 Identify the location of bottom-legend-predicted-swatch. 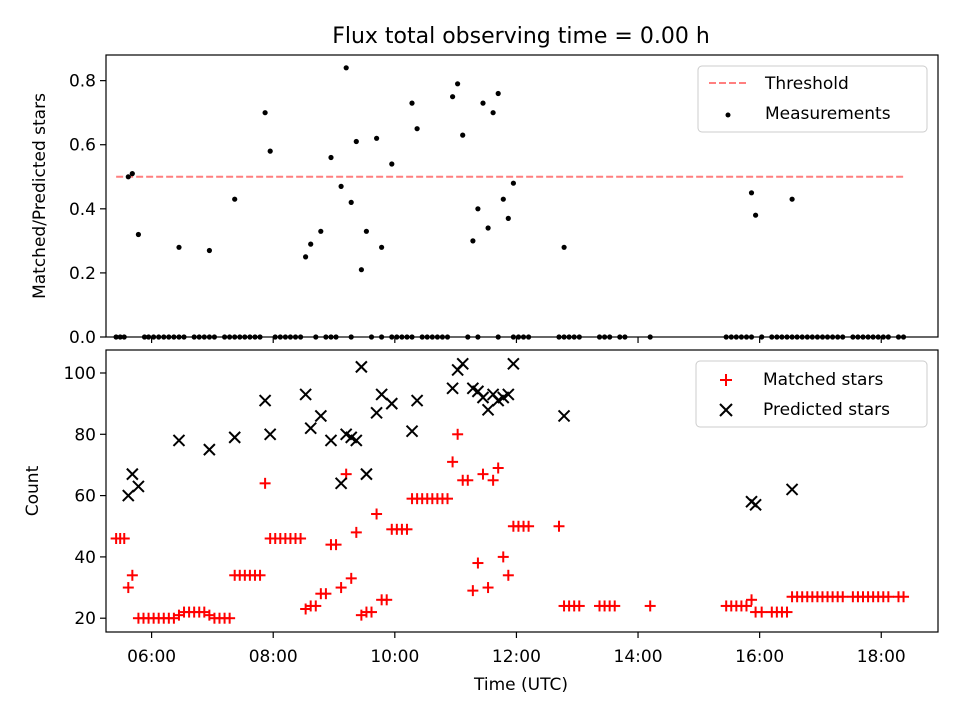
(726, 410).